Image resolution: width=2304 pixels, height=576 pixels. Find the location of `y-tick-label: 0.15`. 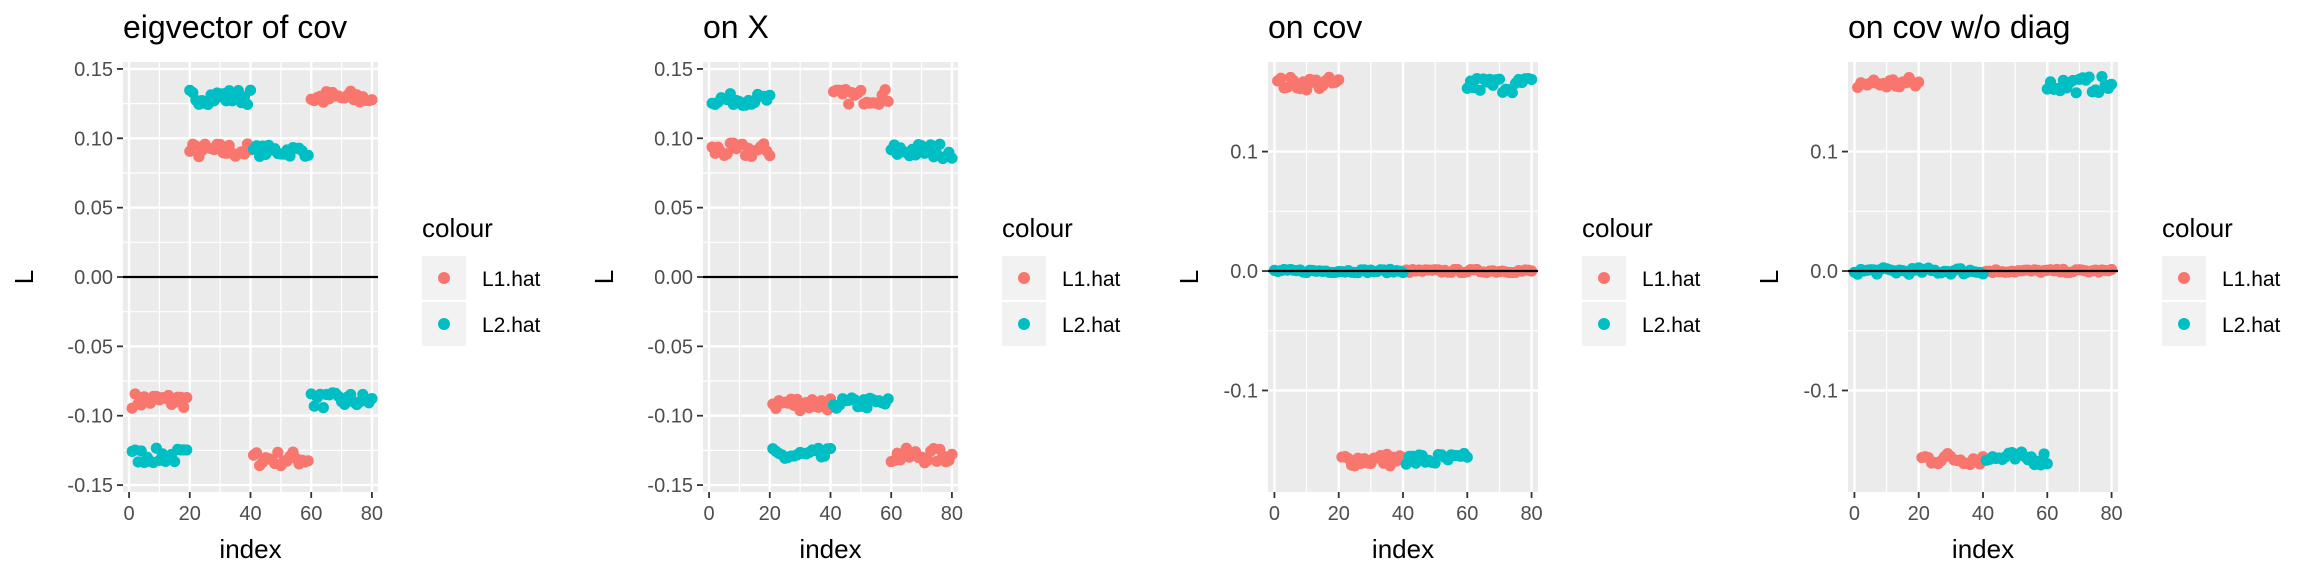

y-tick-label: 0.15 is located at coordinates (673, 70).